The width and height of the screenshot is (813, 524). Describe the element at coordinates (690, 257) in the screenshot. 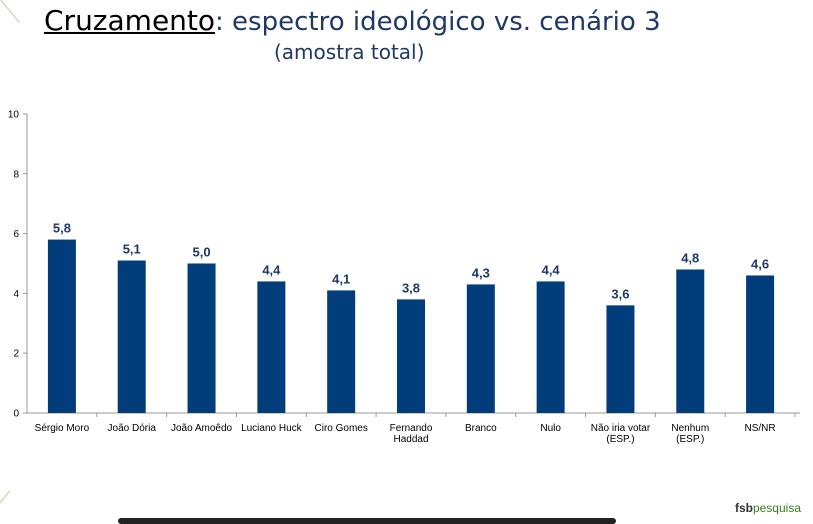

I see `data-label: 4,8` at that location.